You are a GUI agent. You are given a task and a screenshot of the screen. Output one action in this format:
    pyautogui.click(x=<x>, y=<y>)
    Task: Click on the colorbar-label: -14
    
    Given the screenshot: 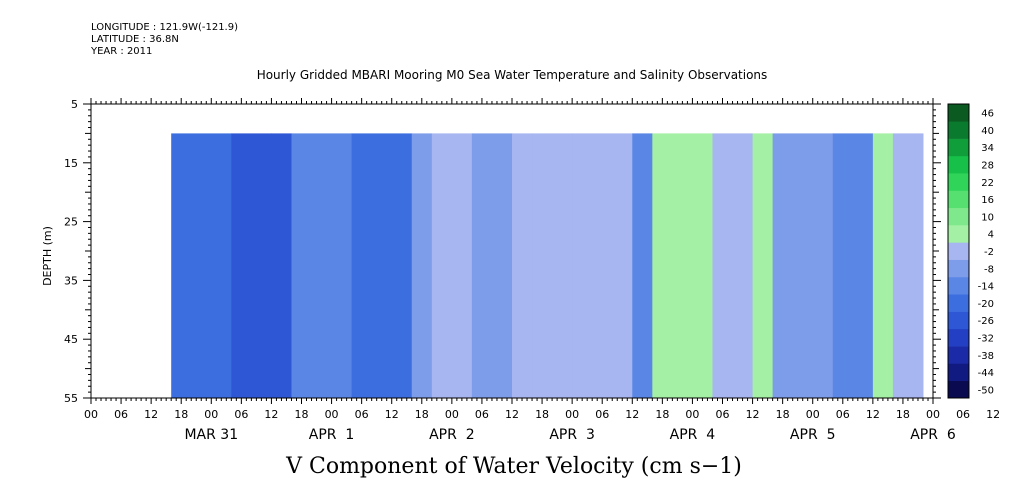 What is the action you would take?
    pyautogui.click(x=986, y=287)
    